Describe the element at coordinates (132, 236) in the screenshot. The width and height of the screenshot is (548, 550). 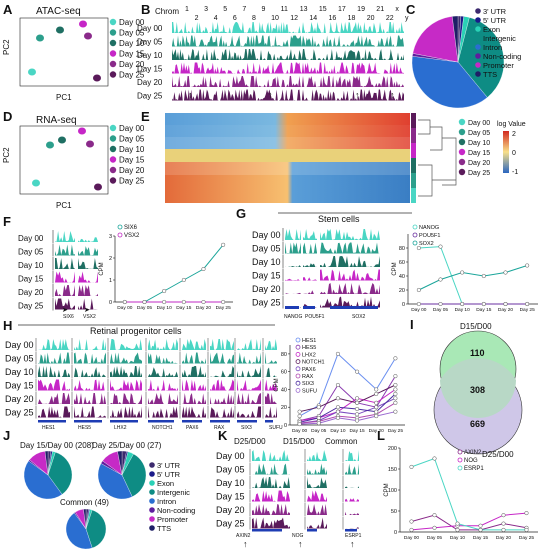
I see `legend-label: VSX2` at that location.